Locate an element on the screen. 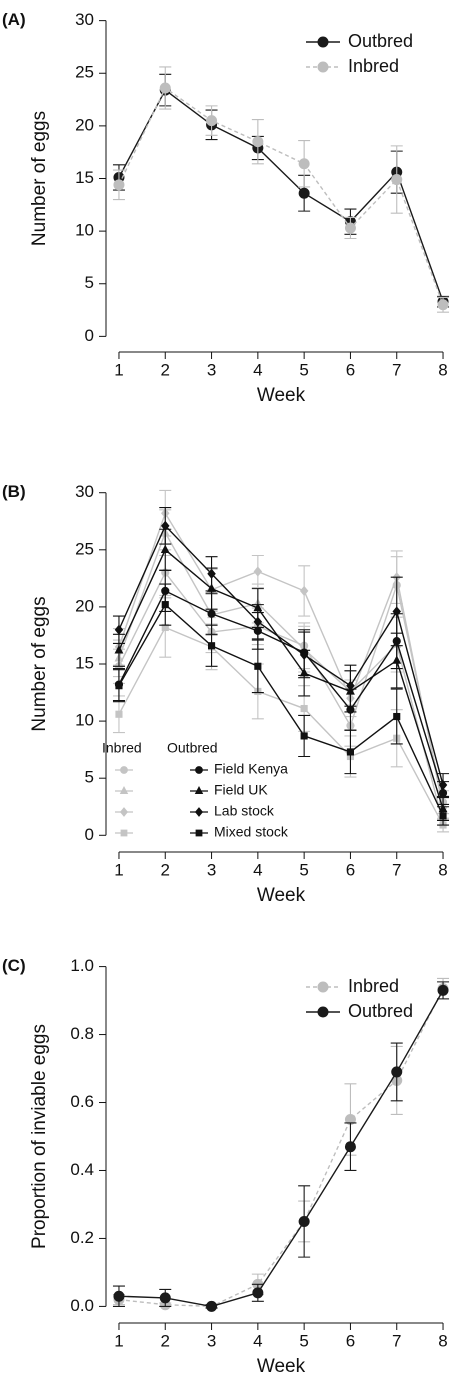 The height and width of the screenshot is (1375, 465). y-axis-title: Number of eggs is located at coordinates (39, 663).